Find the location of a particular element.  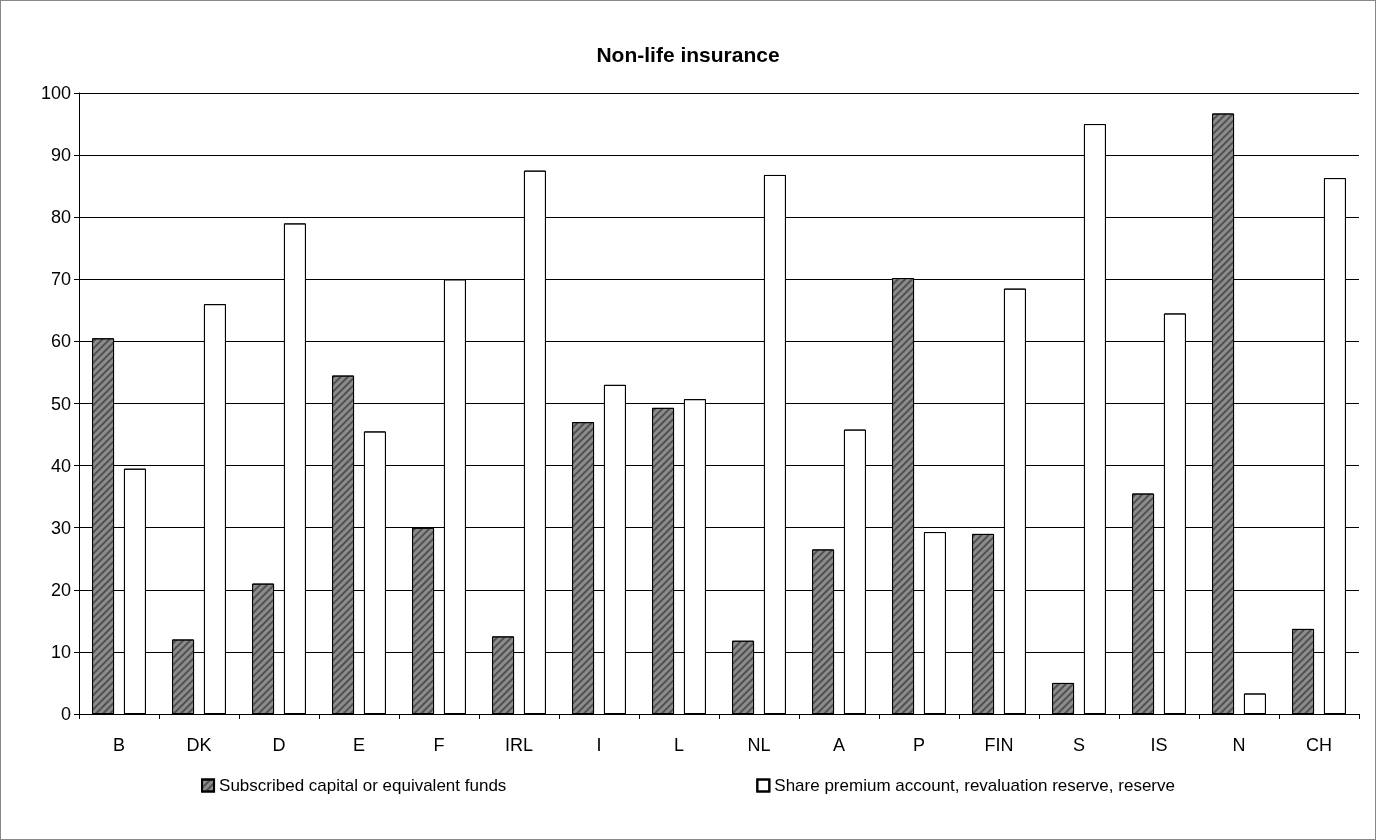

y-tick-label: 10 is located at coordinates (60, 651).